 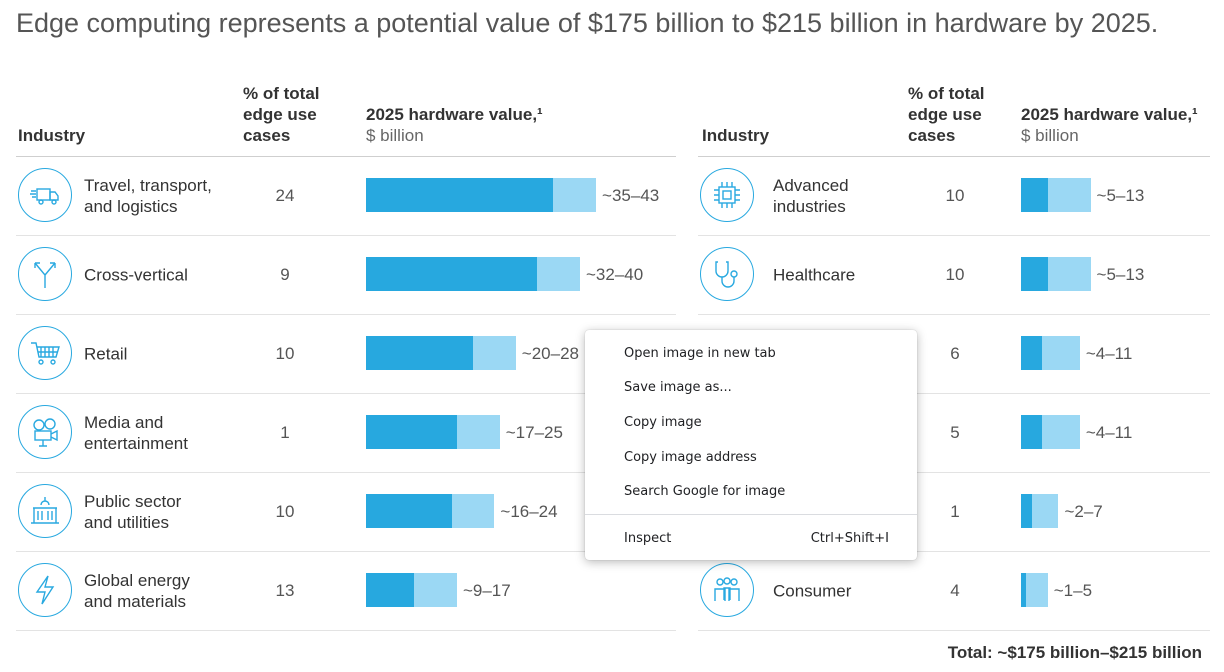 I want to click on value-range-label: ~17–25, so click(x=534, y=432).